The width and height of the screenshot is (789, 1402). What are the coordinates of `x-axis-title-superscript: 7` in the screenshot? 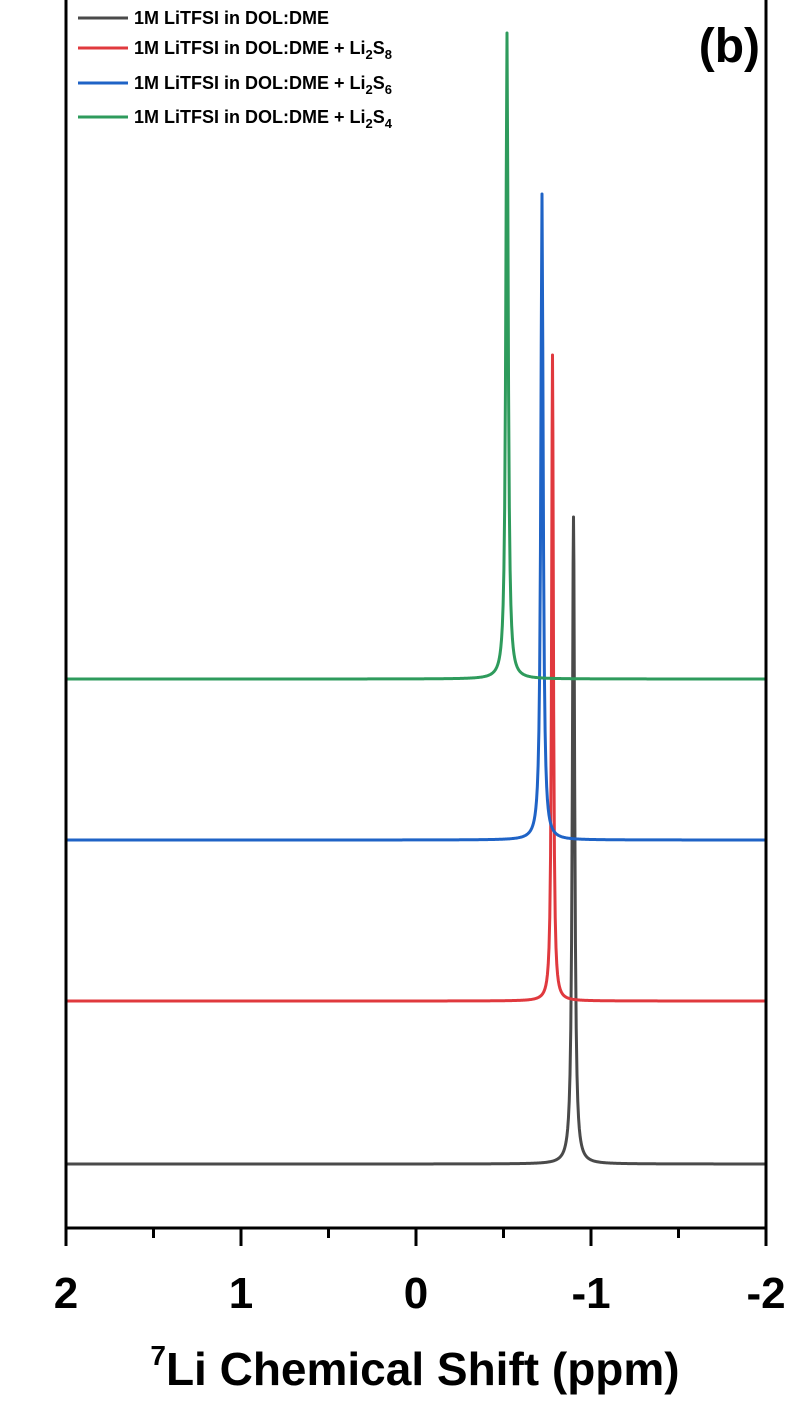 It's located at (158, 1355).